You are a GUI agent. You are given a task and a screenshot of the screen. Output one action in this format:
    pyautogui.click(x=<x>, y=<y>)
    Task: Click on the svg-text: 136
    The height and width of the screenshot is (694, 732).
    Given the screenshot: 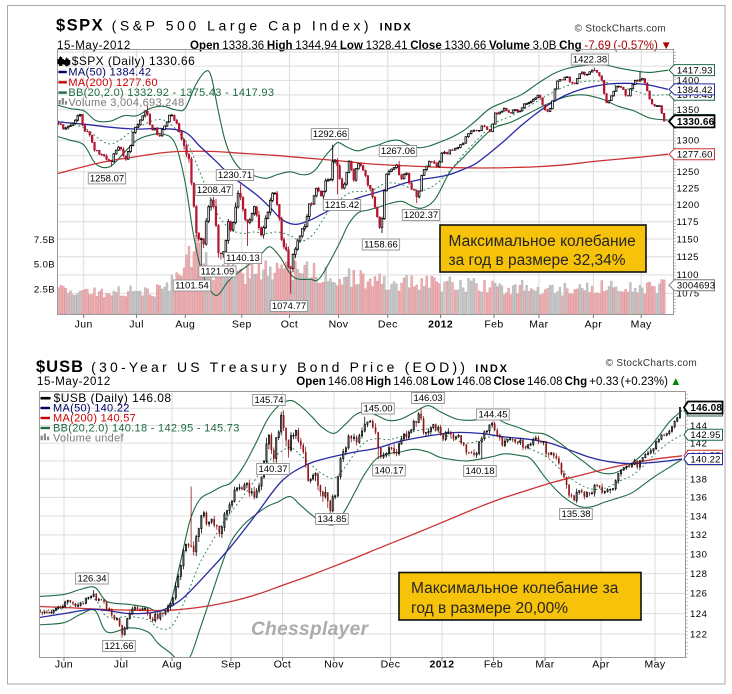 What is the action you would take?
    pyautogui.click(x=698, y=498)
    